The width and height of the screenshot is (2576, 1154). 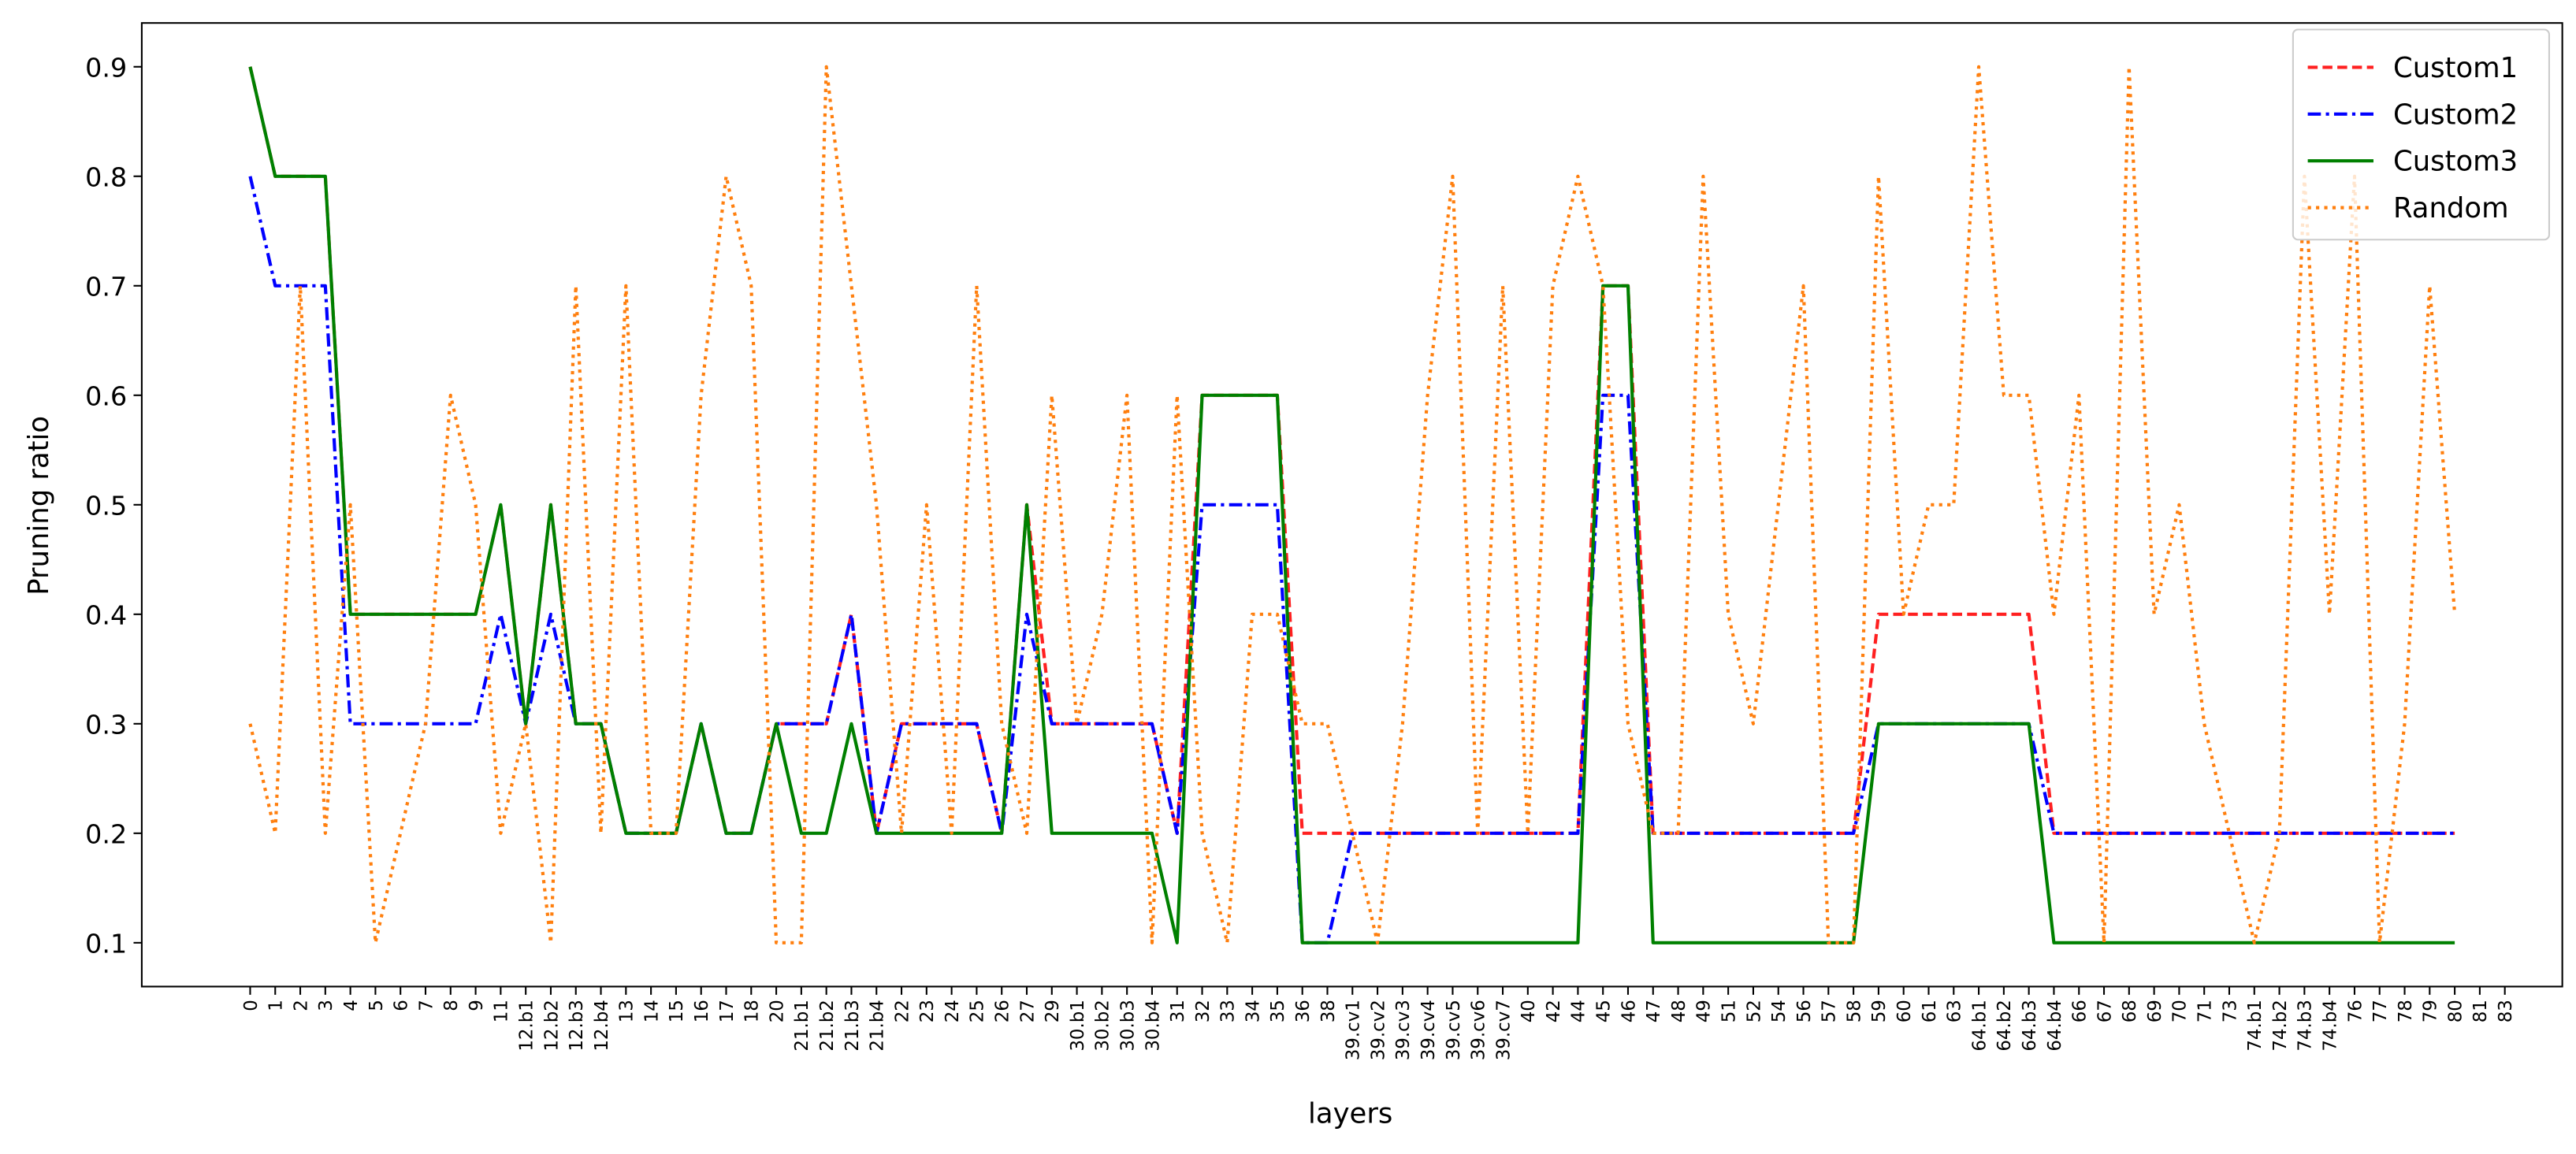 What do you see at coordinates (1354, 1030) in the screenshot?
I see `x-tick-label: 39.cv1` at bounding box center [1354, 1030].